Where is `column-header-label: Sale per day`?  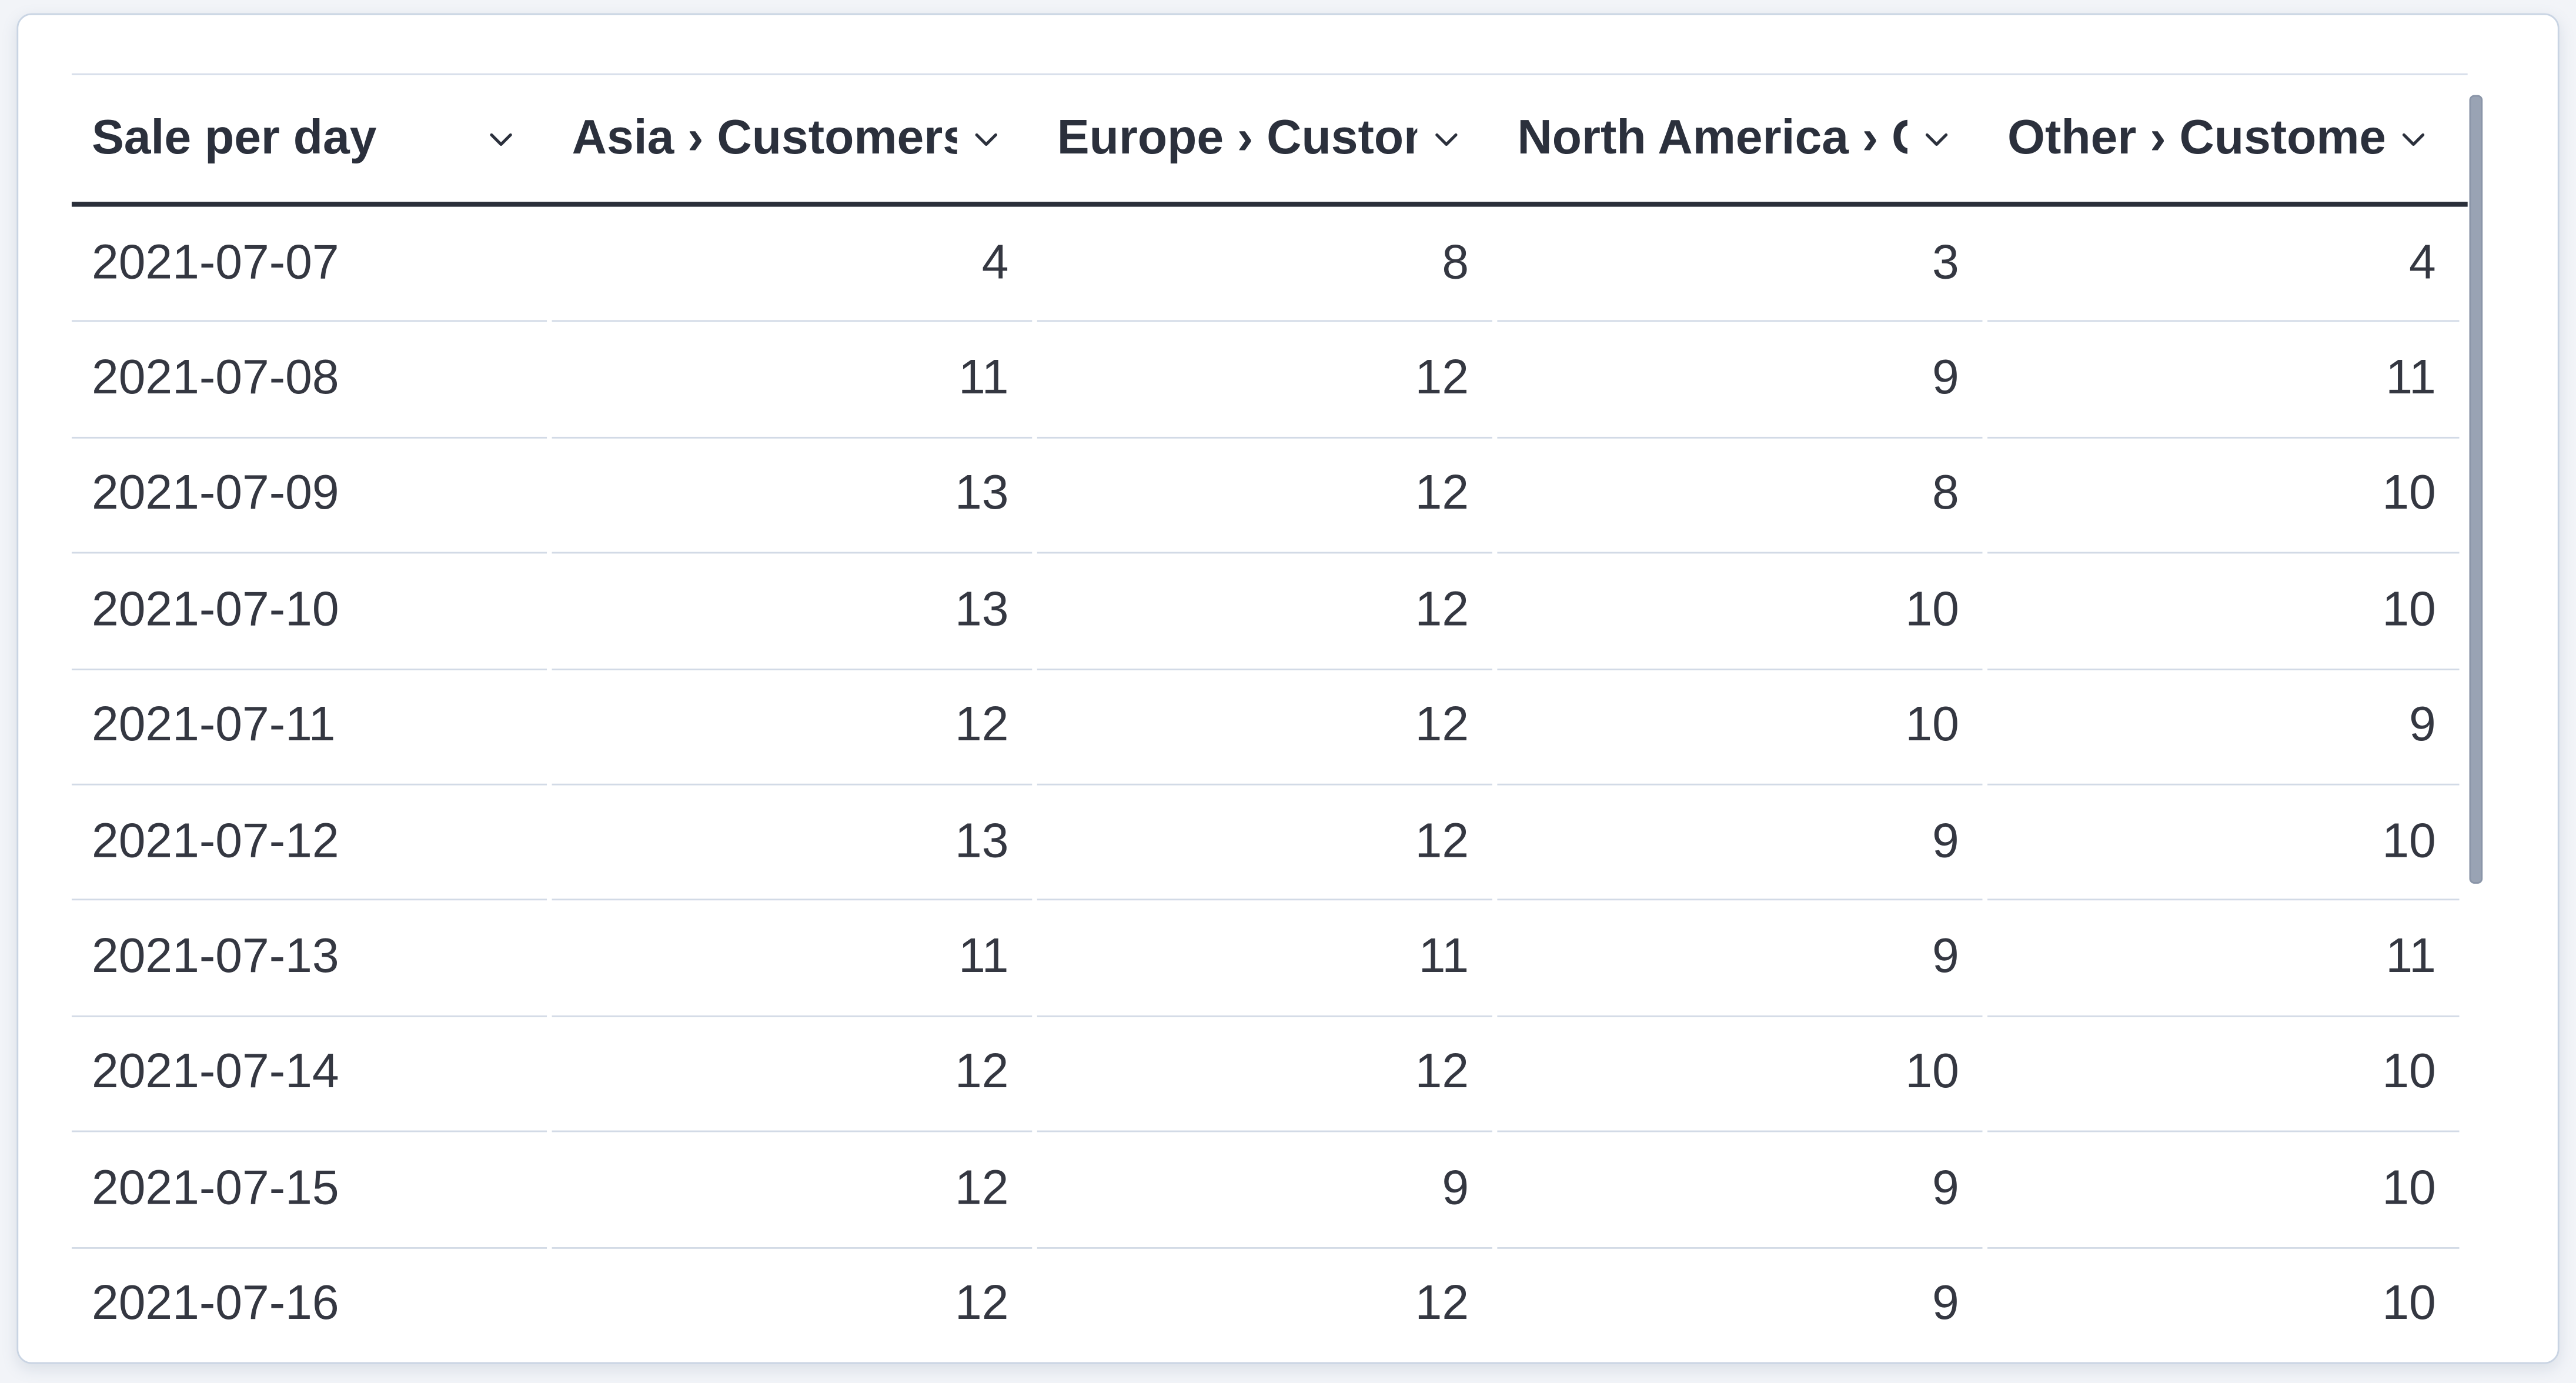
column-header-label: Sale per day is located at coordinates (234, 138).